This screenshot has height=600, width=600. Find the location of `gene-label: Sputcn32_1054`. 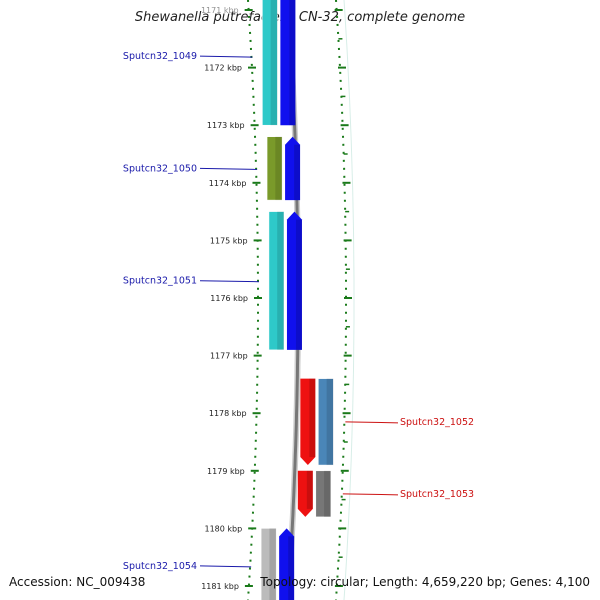

gene-label: Sputcn32_1054 is located at coordinates (160, 566).